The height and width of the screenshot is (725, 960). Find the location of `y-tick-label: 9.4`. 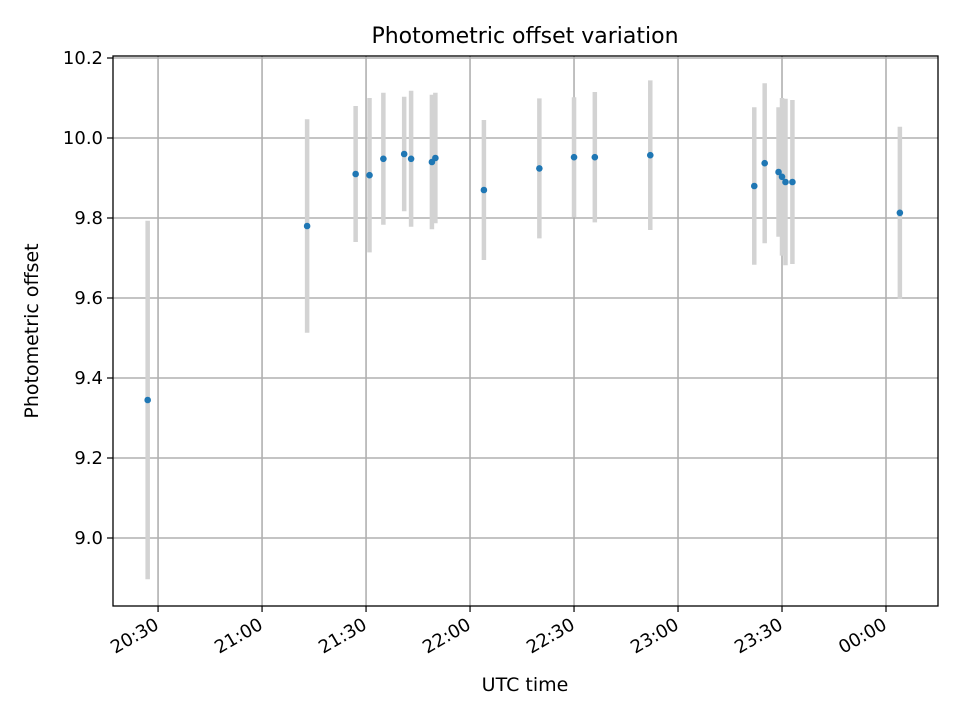

y-tick-label: 9.4 is located at coordinates (88, 378).